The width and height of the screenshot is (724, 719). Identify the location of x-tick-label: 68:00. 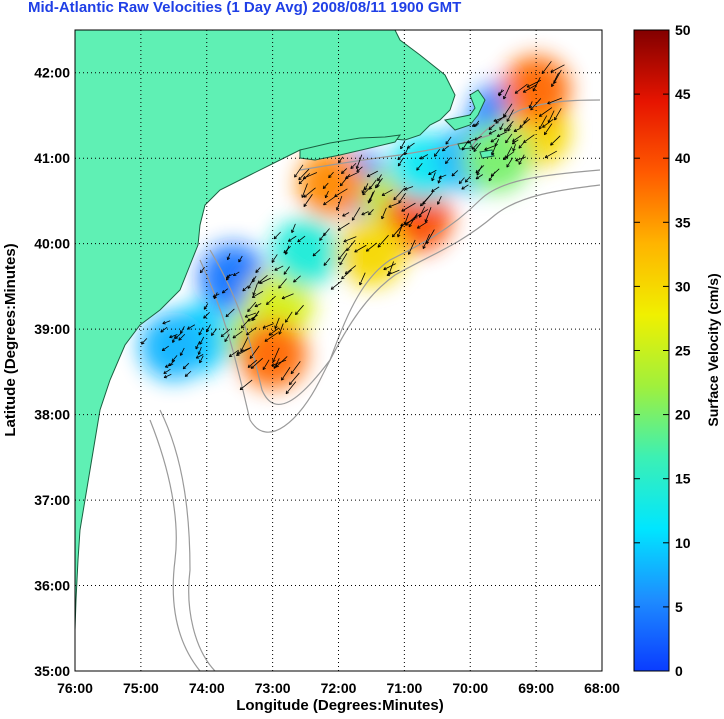
(602, 688).